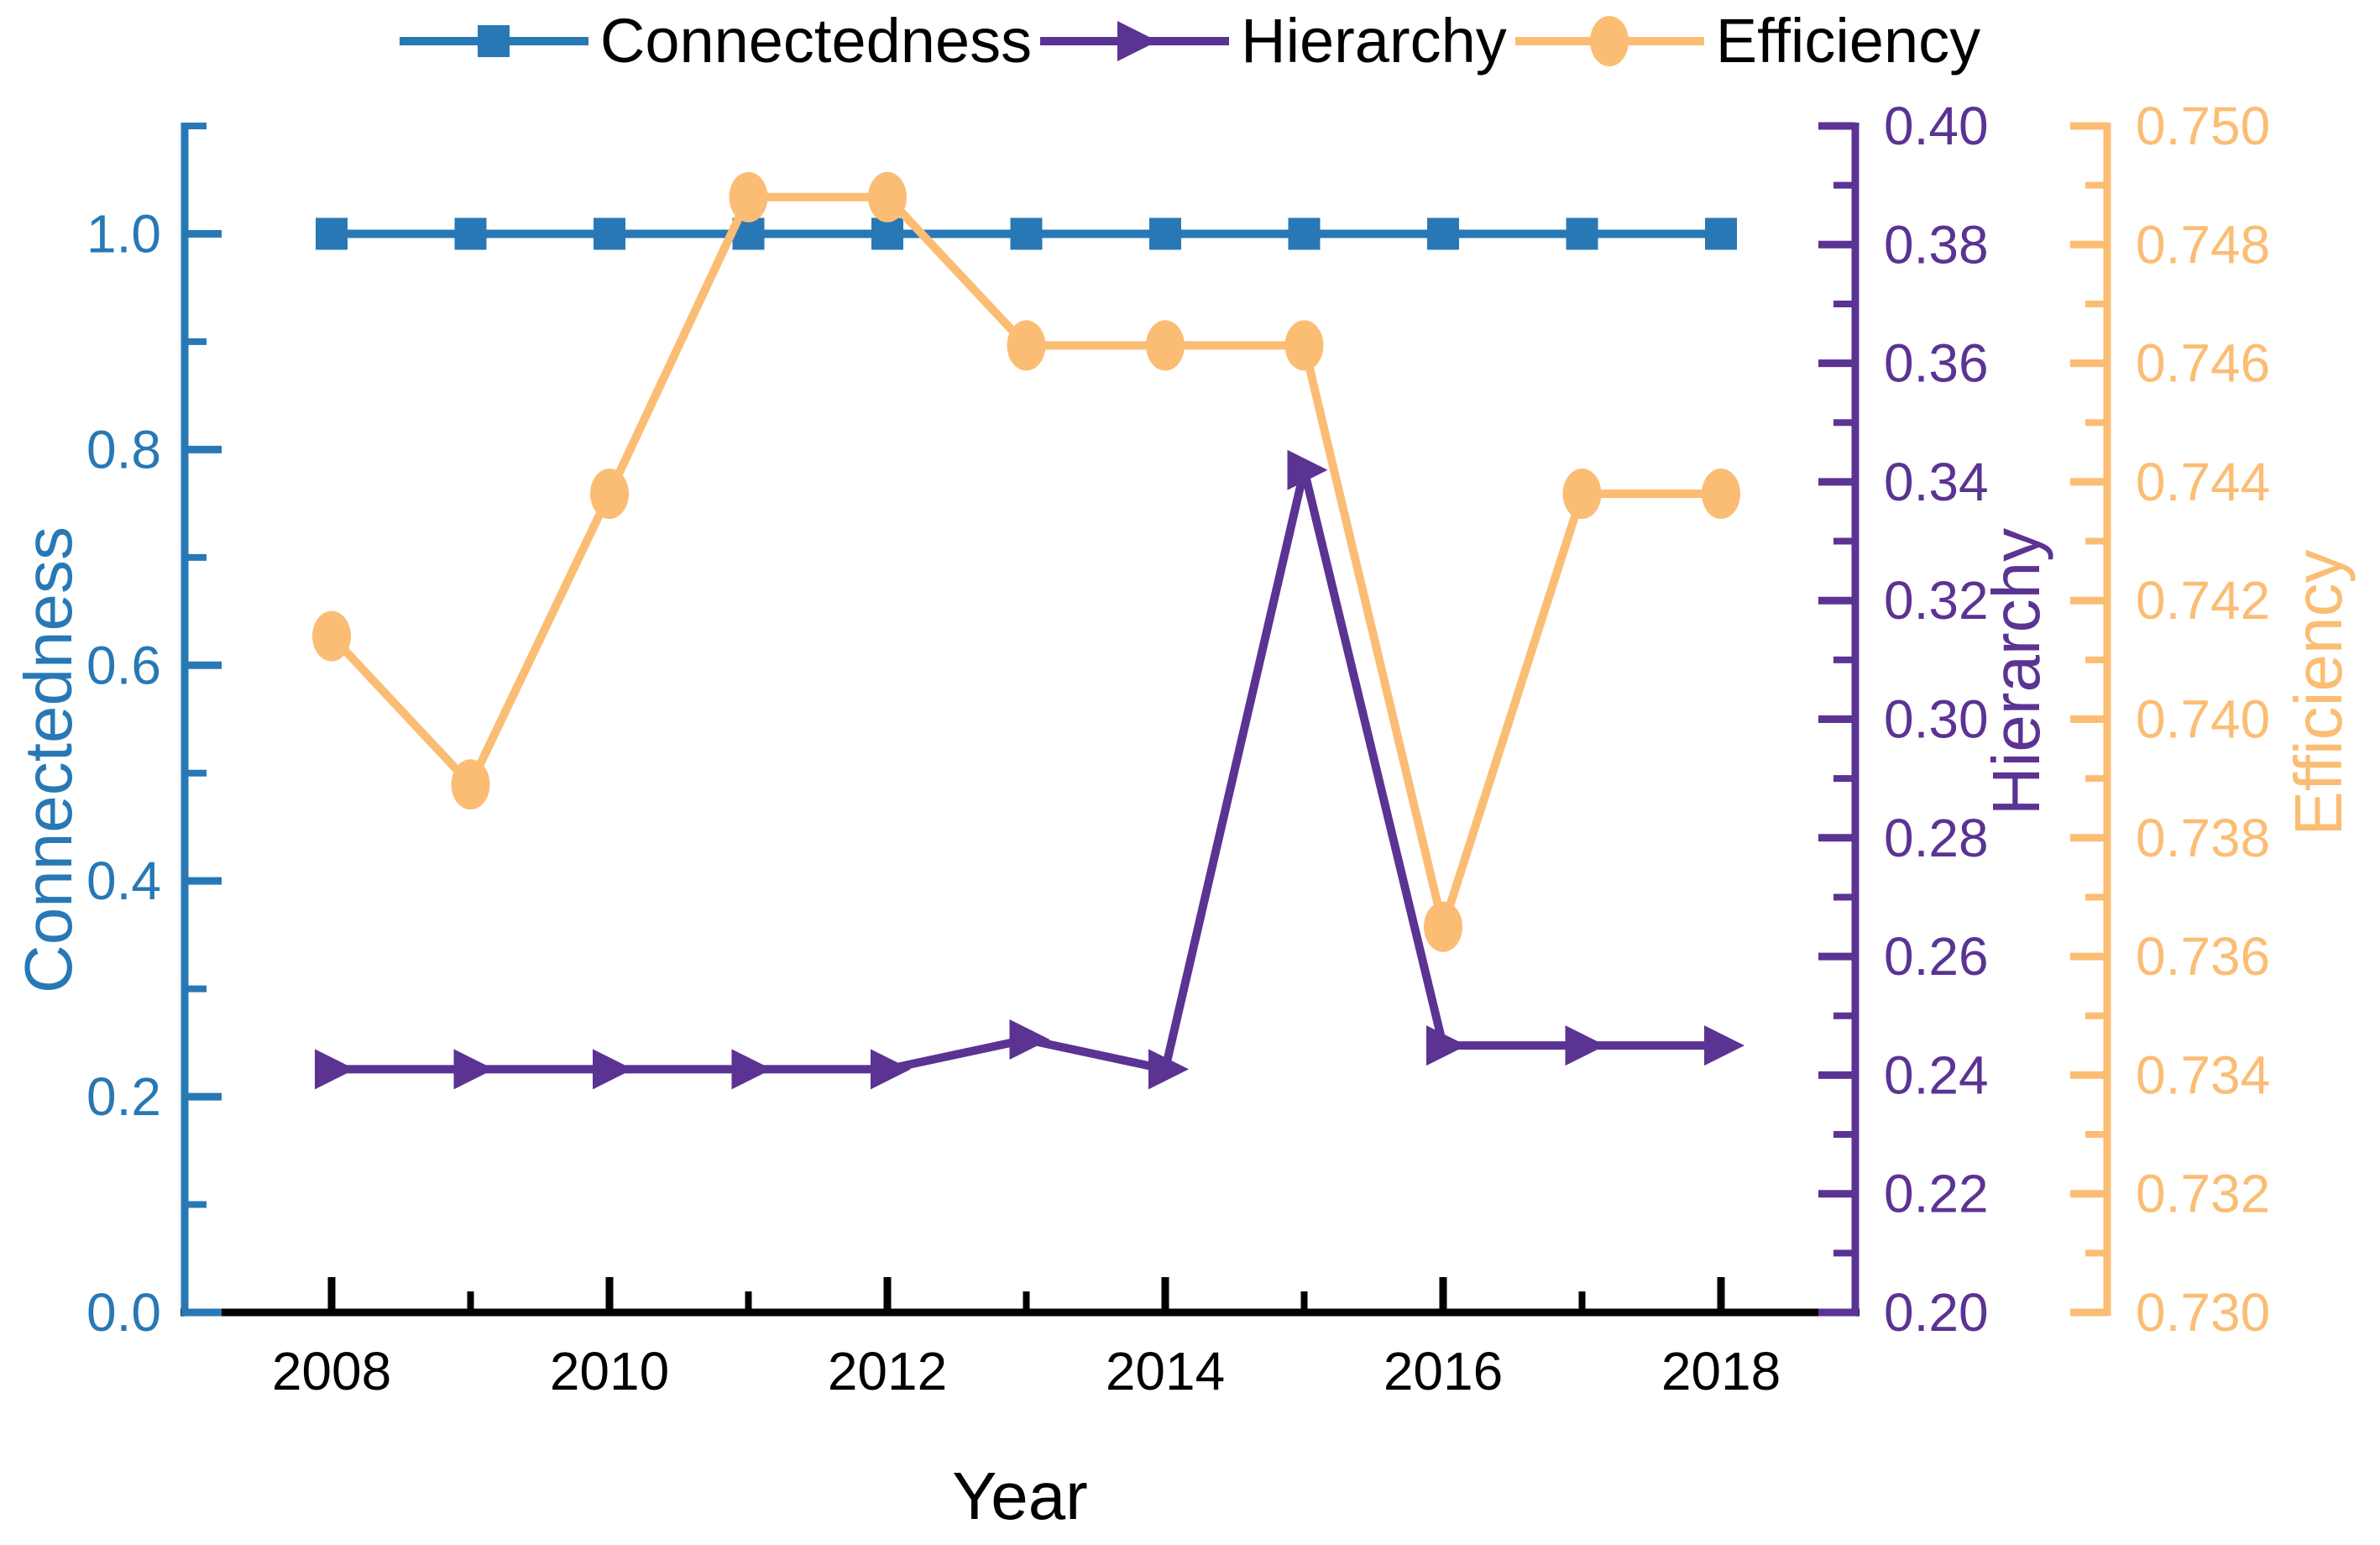 The height and width of the screenshot is (1545, 2380). What do you see at coordinates (2203, 364) in the screenshot?
I see `efficiency-tick-label: 0.746` at bounding box center [2203, 364].